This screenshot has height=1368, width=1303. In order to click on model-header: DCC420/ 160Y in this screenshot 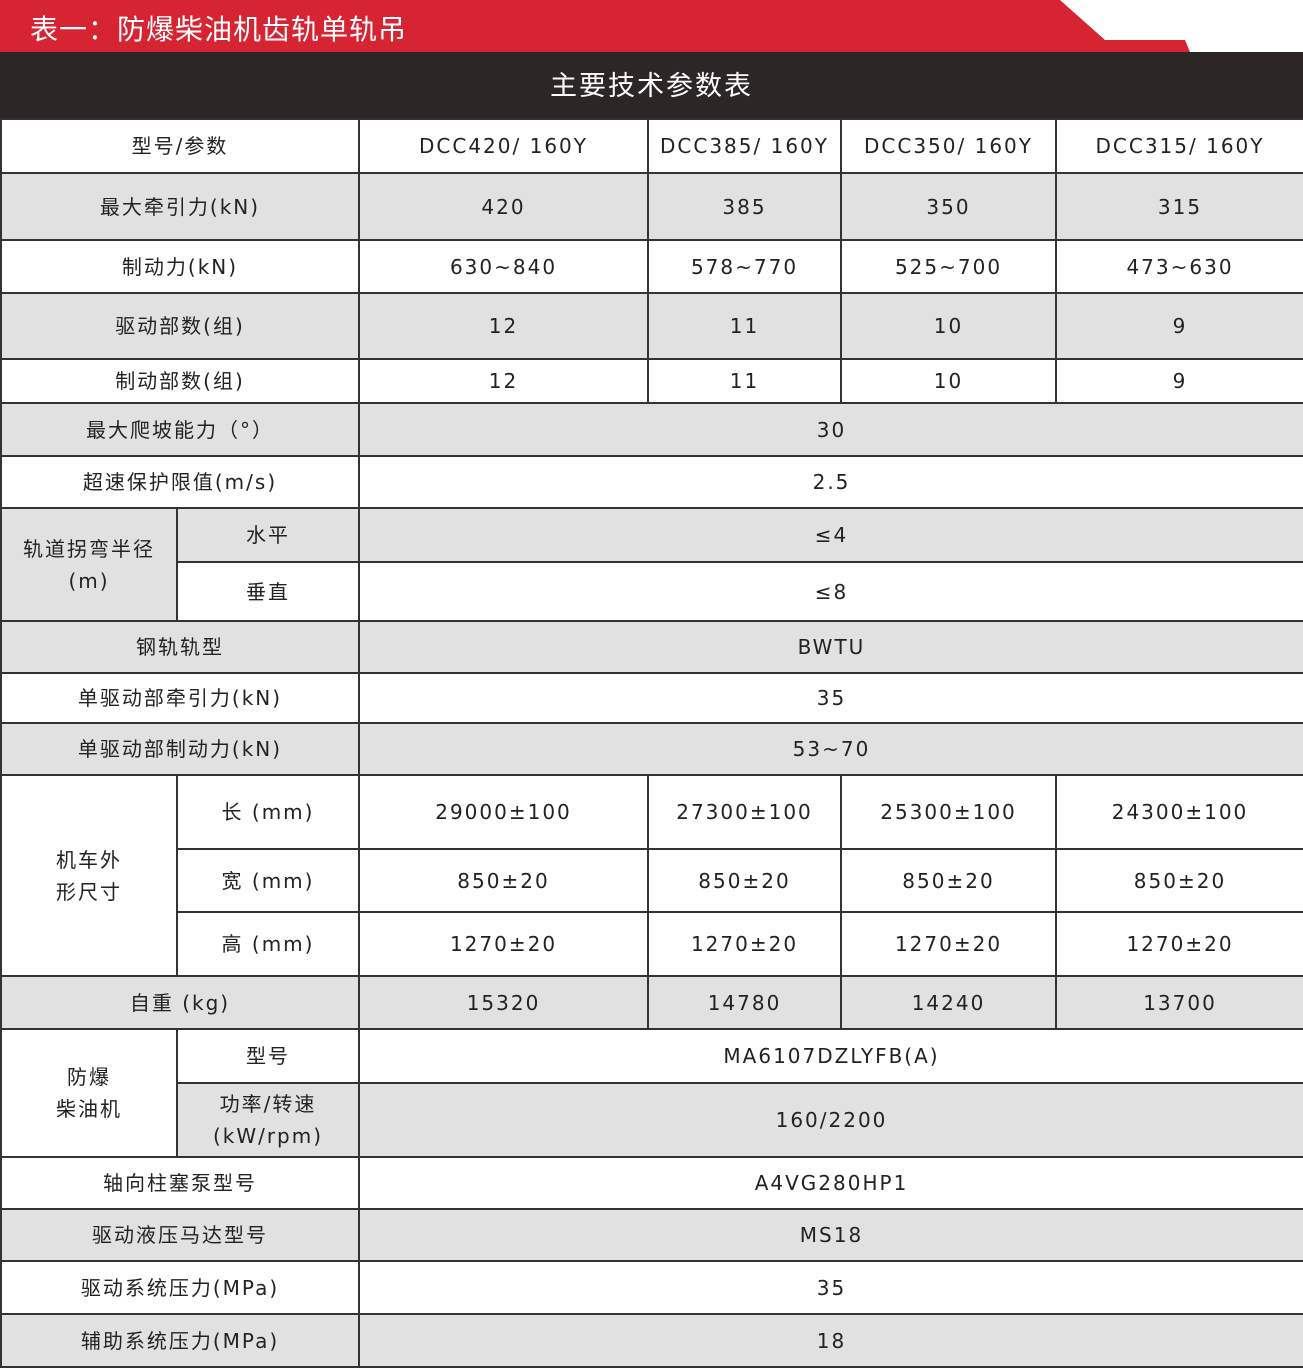, I will do `click(503, 146)`.